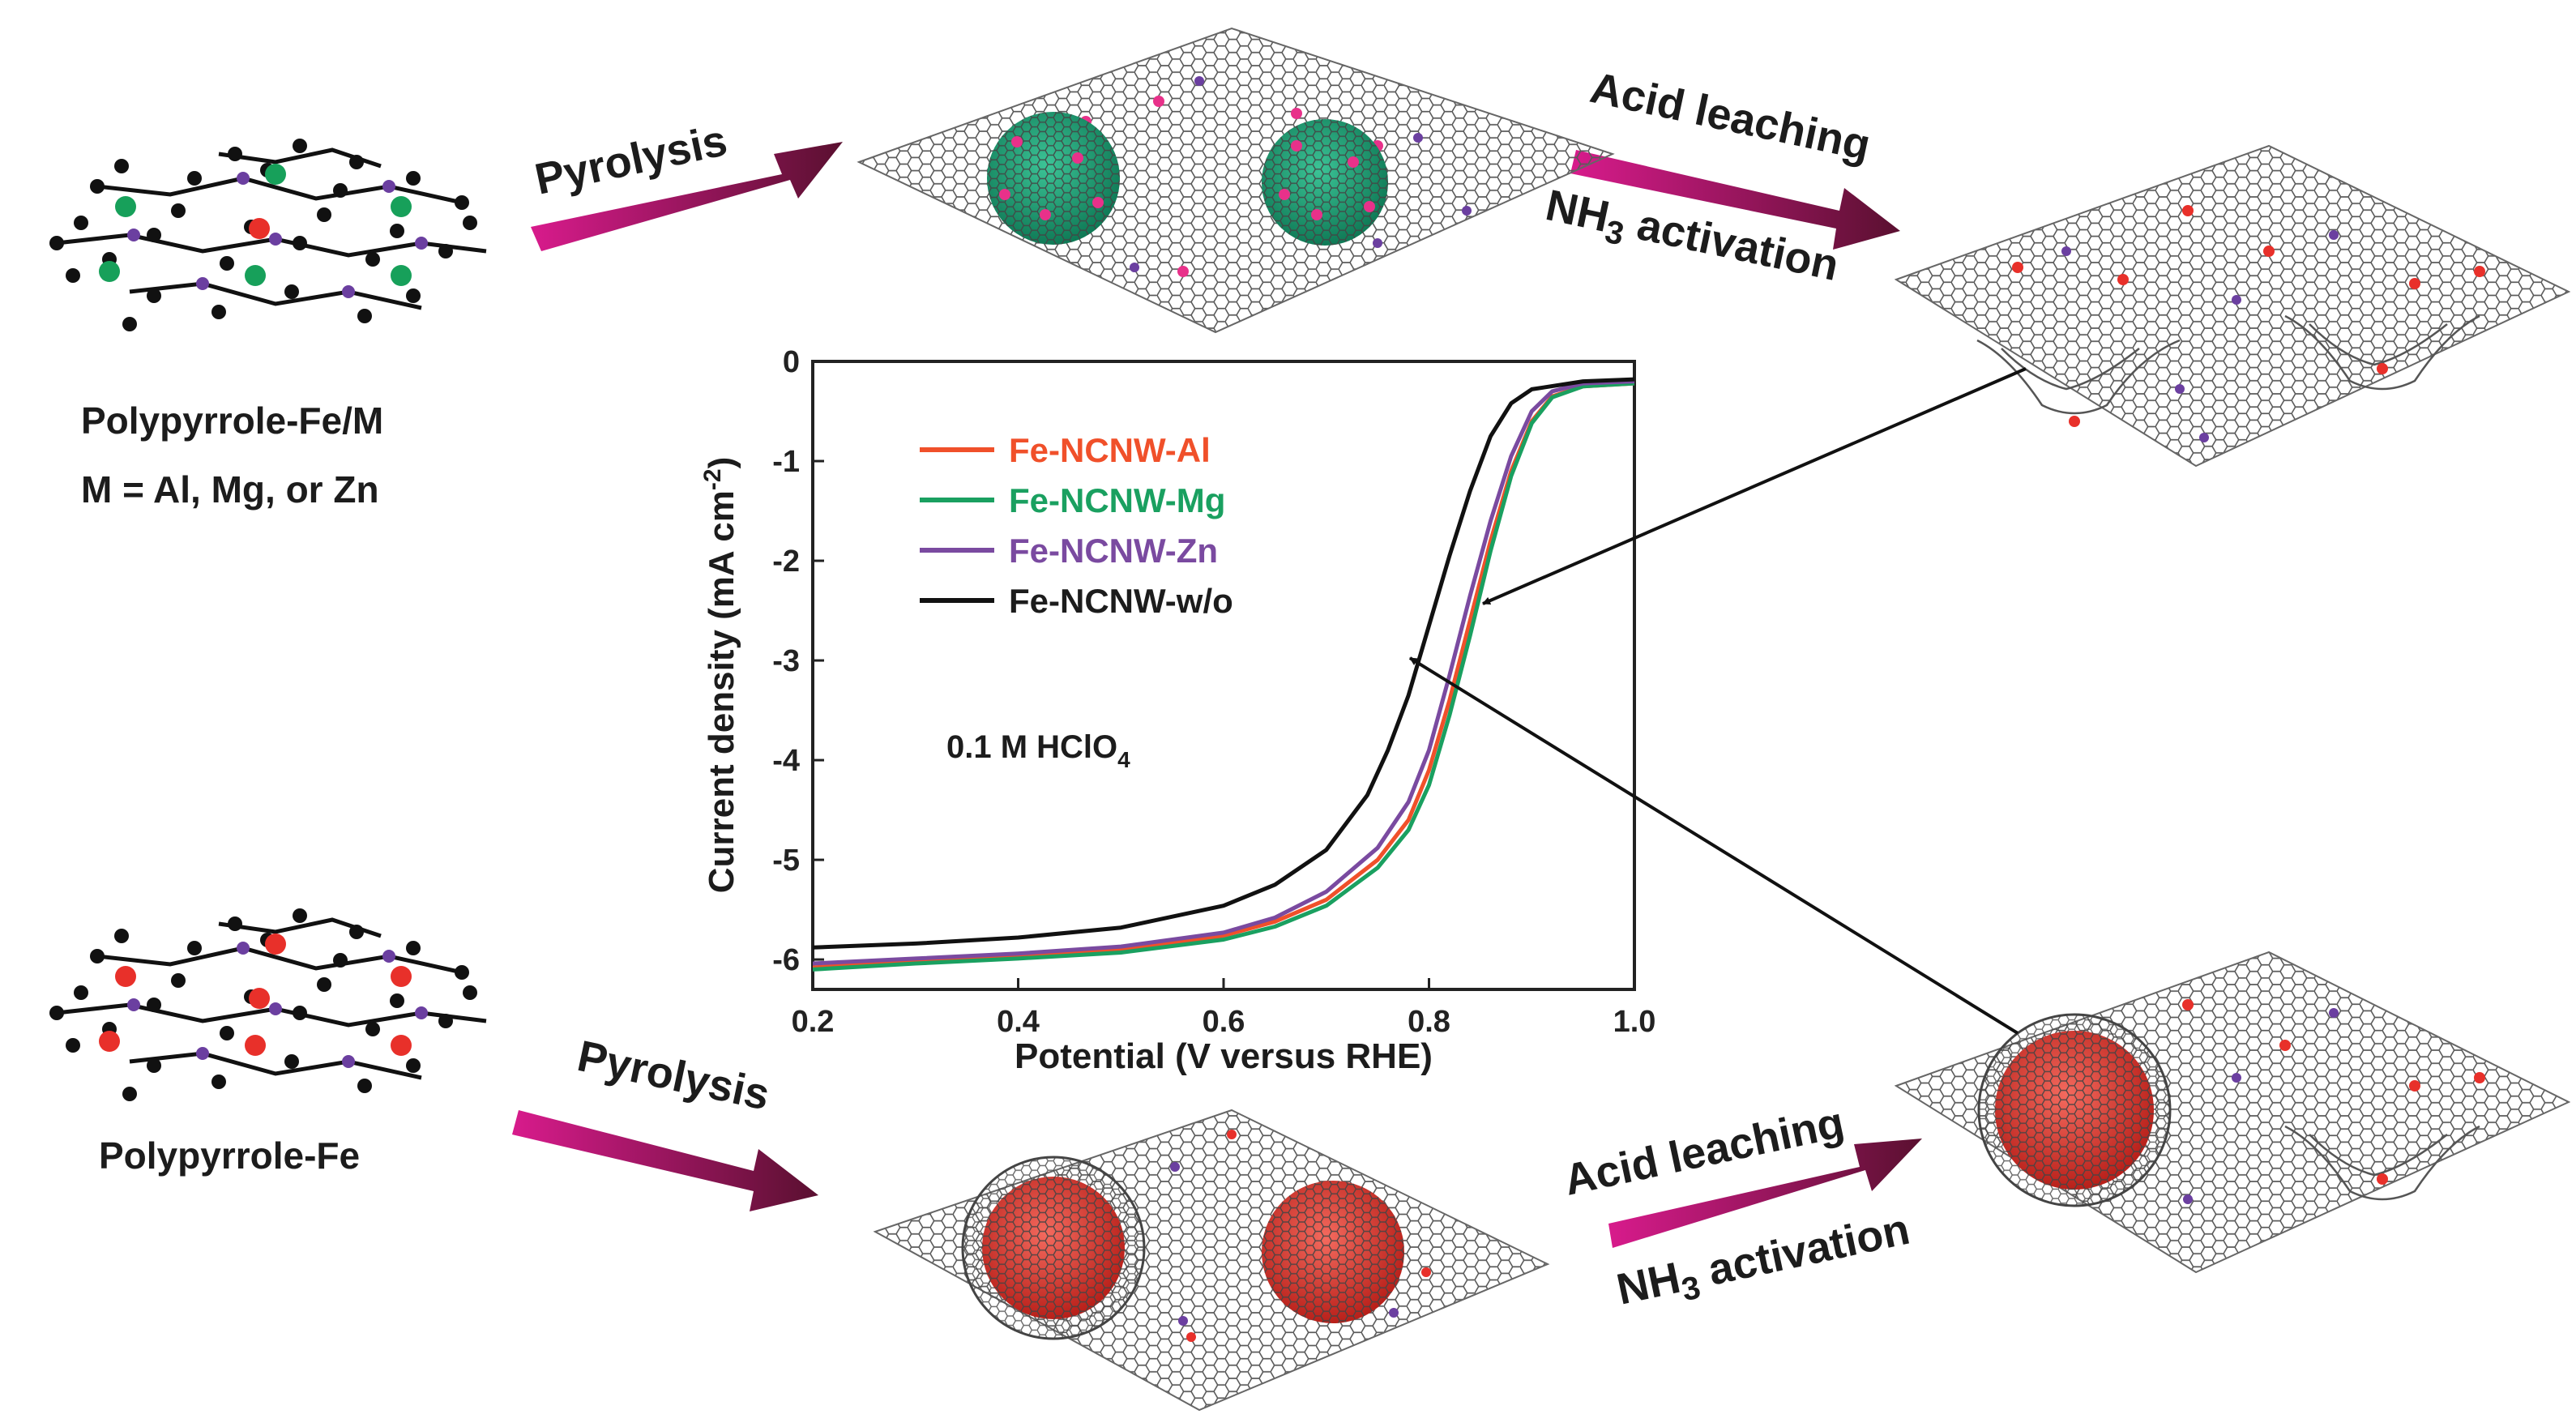 Image resolution: width=2576 pixels, height=1427 pixels. I want to click on y-axis-label: Current density (mA cm-2), so click(720, 675).